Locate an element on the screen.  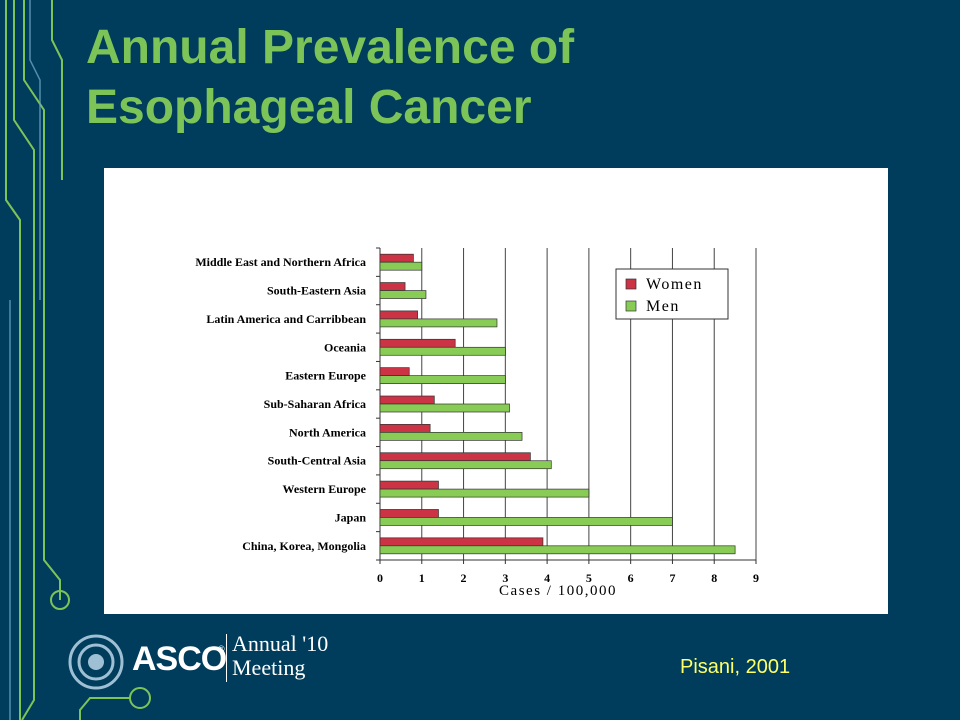
y-tick-label: Latin America and Carribbean is located at coordinates (286, 319).